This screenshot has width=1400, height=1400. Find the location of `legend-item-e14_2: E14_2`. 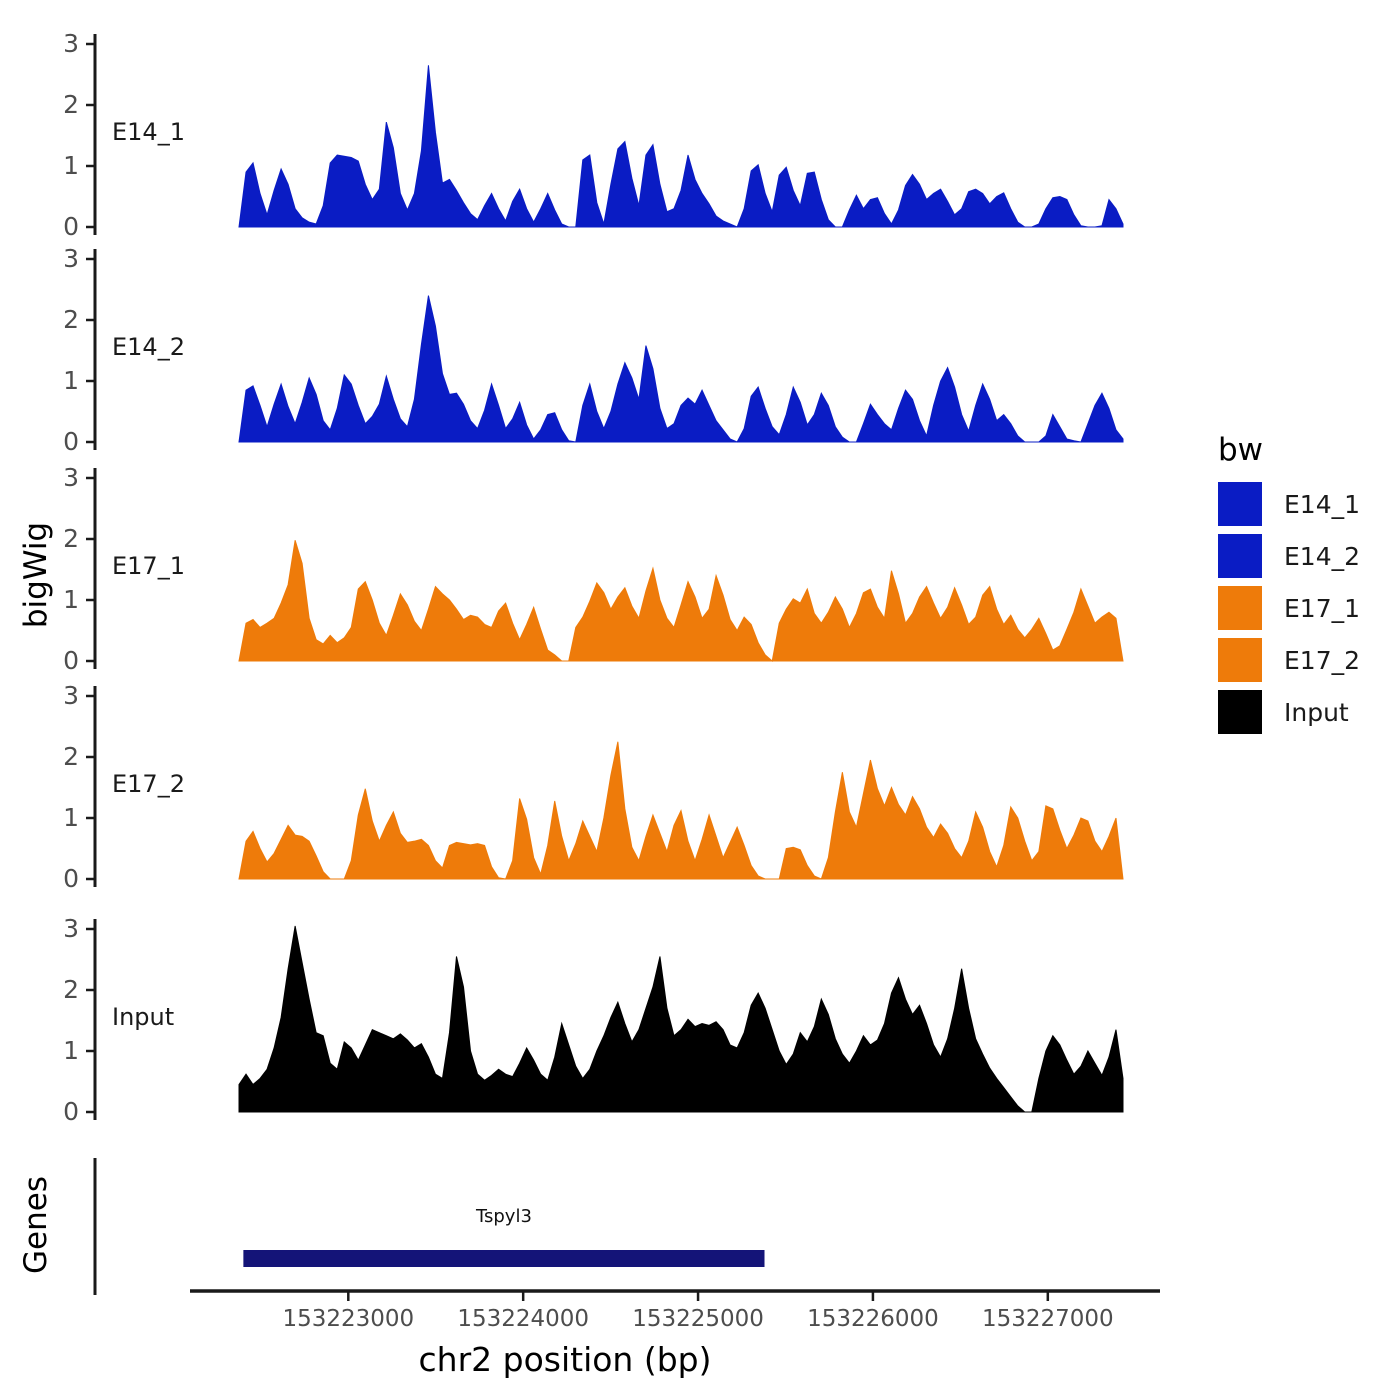

legend-item-e14_2: E14_2 is located at coordinates (1289, 556).